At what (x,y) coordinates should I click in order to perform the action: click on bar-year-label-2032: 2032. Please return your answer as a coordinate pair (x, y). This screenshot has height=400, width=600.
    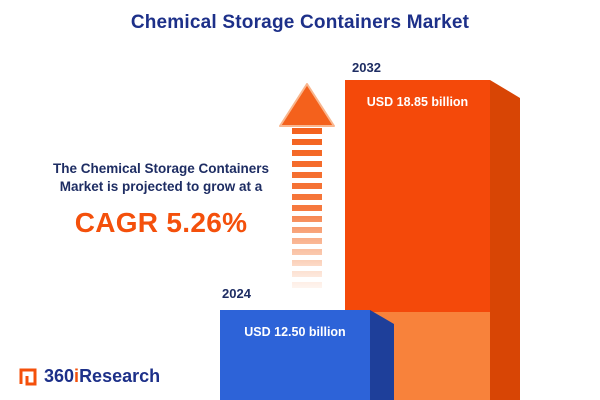
    Looking at the image, I should click on (366, 67).